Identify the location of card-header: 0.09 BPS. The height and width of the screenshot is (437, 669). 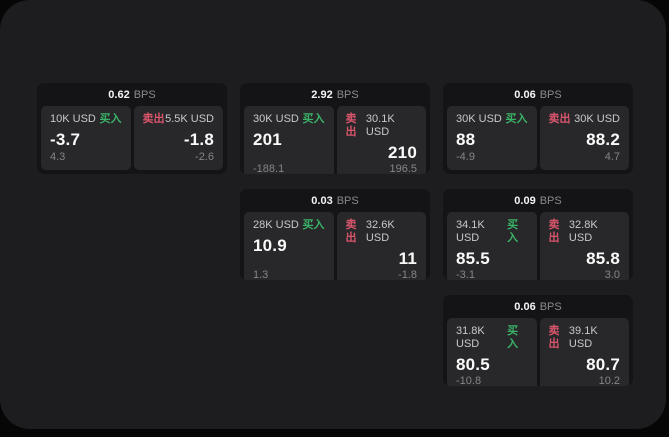
(538, 200).